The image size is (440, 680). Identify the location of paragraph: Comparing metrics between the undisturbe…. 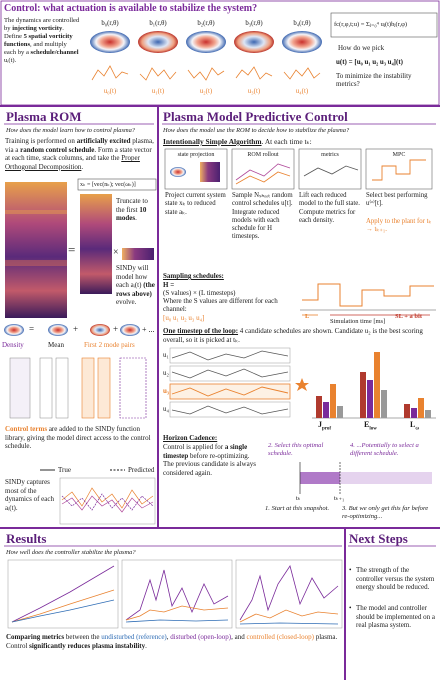
(174, 641).